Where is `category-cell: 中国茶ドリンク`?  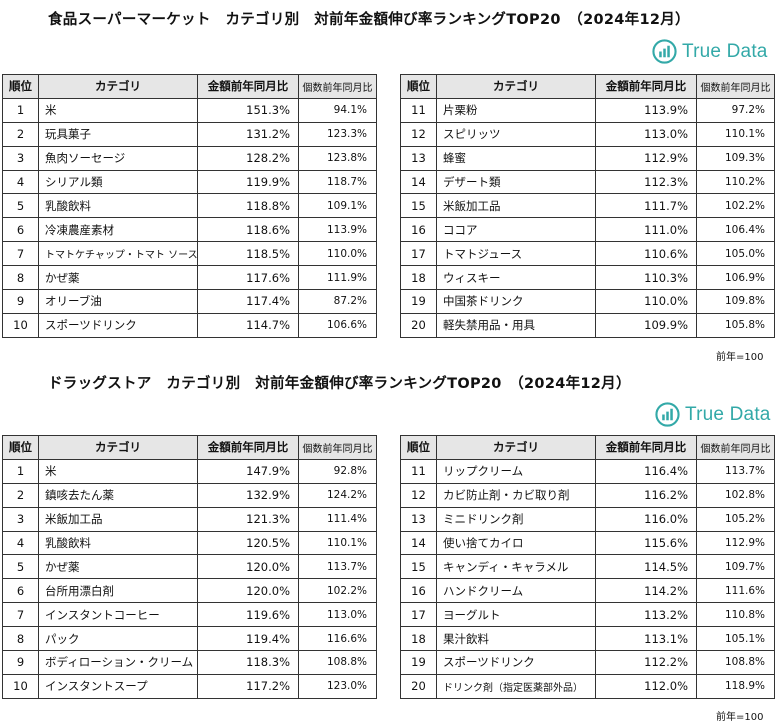
category-cell: 中国茶ドリンク is located at coordinates (516, 301).